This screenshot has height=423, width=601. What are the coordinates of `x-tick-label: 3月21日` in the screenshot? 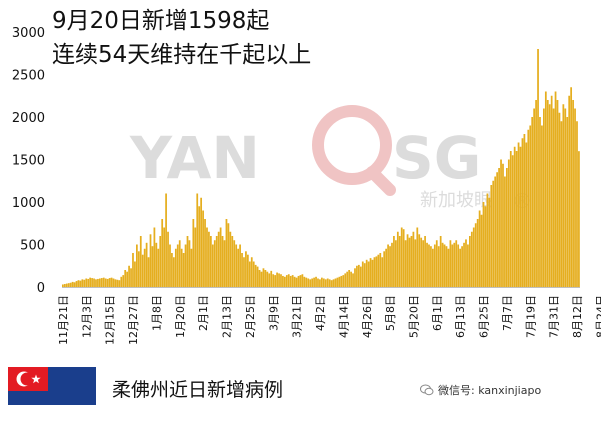 It's located at (297, 316).